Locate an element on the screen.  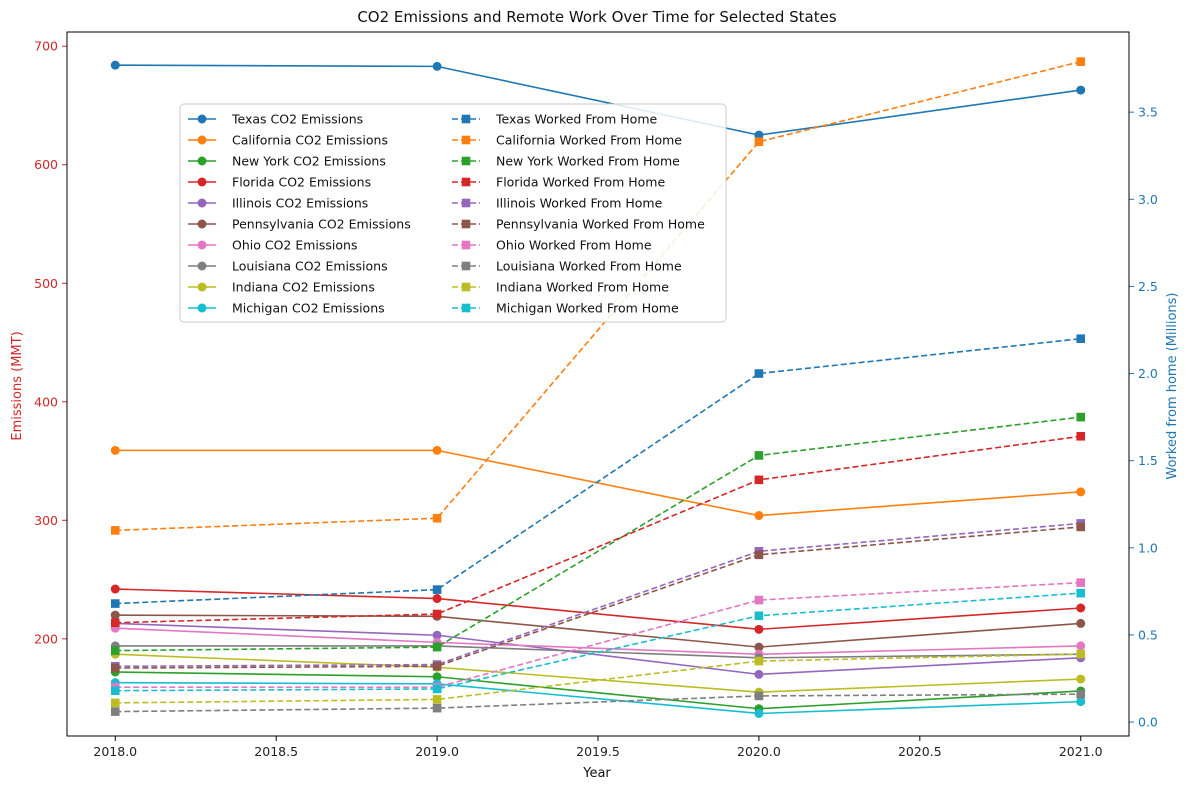
x-axis-label: Year is located at coordinates (596, 773).